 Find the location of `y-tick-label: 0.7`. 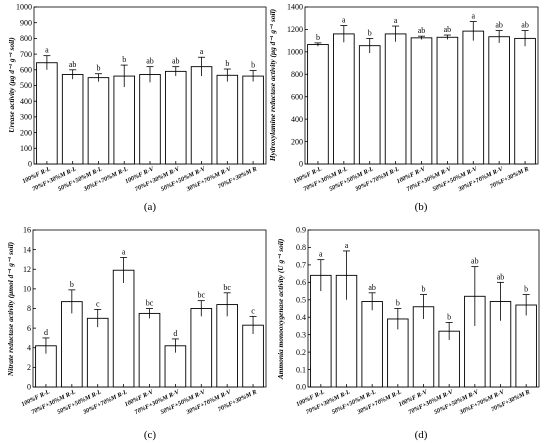

y-tick-label: 0.7 is located at coordinates (301, 265).